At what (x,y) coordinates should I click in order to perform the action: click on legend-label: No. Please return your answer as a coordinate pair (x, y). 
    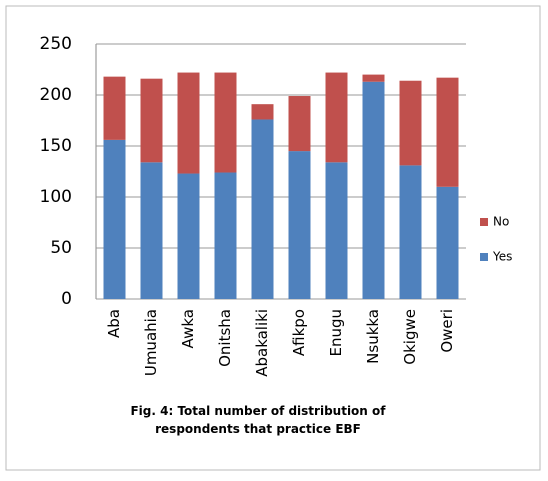
    Looking at the image, I should click on (501, 222).